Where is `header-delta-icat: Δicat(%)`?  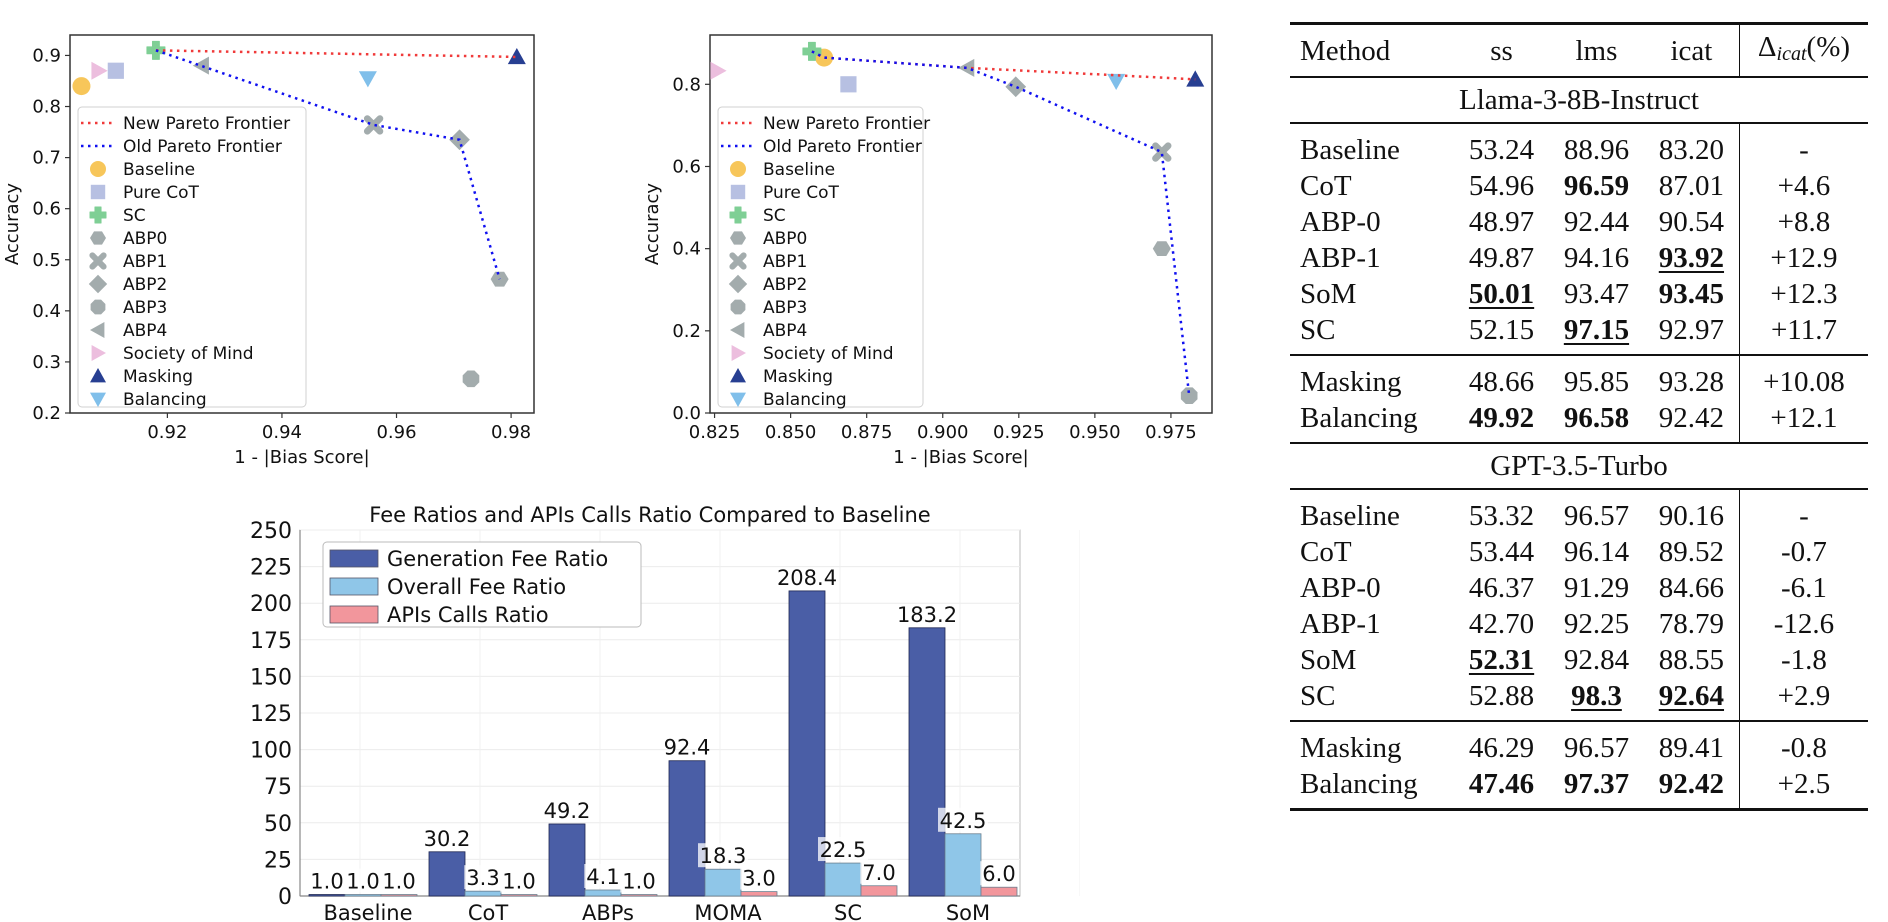
header-delta-icat: Δicat(%) is located at coordinates (1803, 50).